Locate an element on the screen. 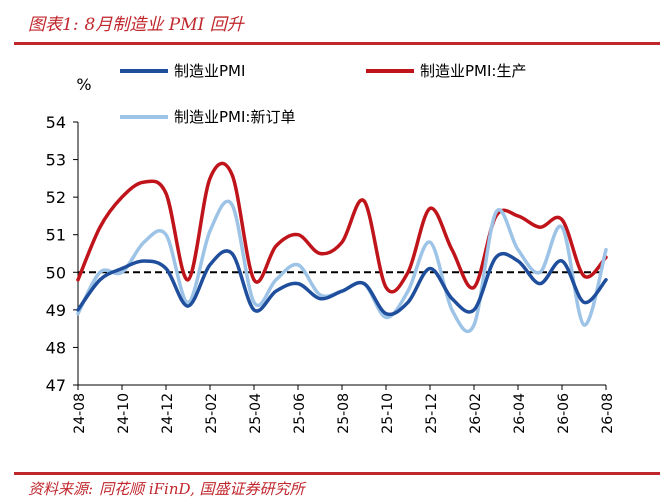 The image size is (660, 502). y-tick-label: 53 is located at coordinates (56, 160).